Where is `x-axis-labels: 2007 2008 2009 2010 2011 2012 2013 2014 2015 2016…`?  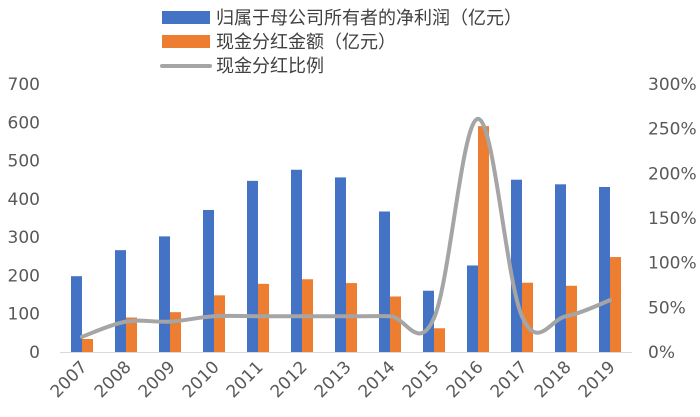
x-axis-labels: 2007 2008 2009 2010 2011 2012 2013 2014 2015 2016… is located at coordinates (333, 379).